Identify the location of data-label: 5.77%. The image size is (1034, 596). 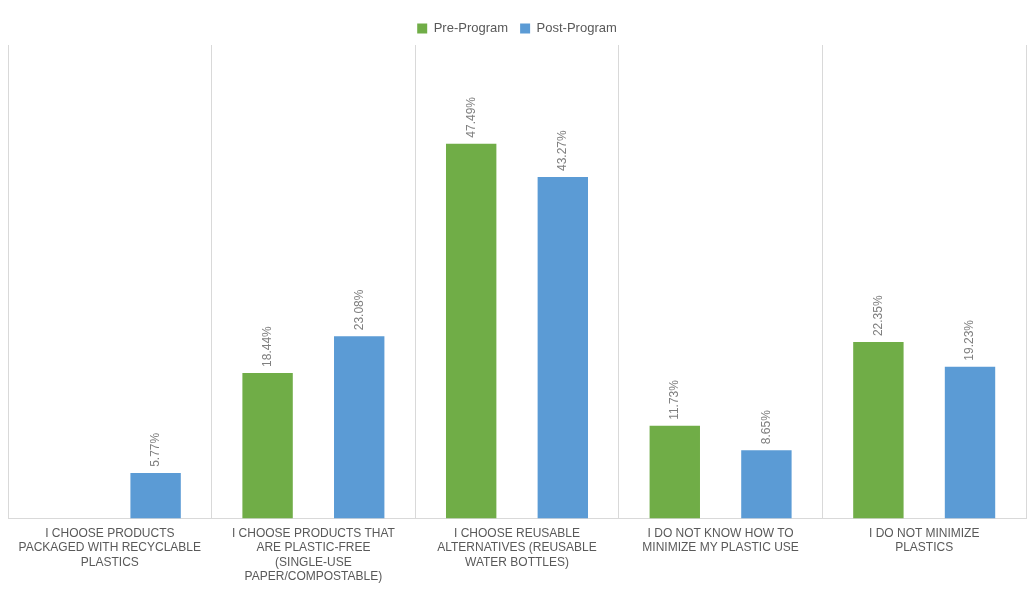
(154, 449).